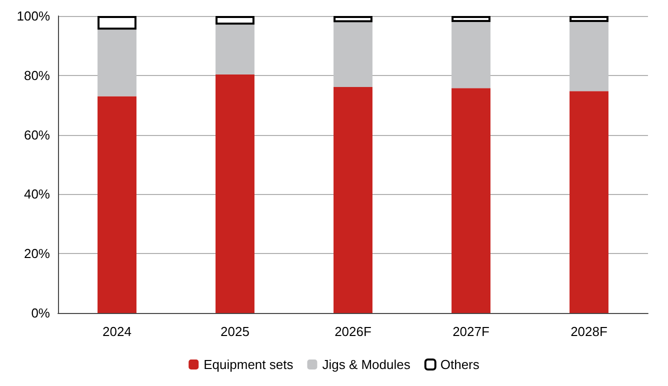  I want to click on y-tick-label: 100%, so click(33, 16).